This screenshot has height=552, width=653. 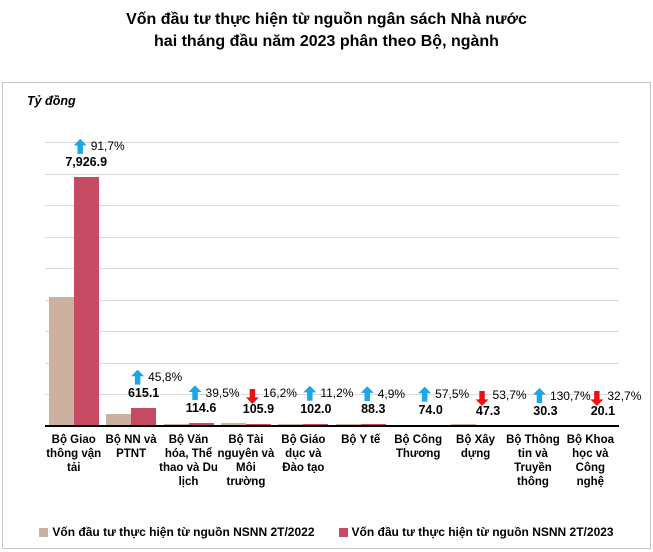 I want to click on pct-change-label: 45,8%, so click(x=165, y=377).